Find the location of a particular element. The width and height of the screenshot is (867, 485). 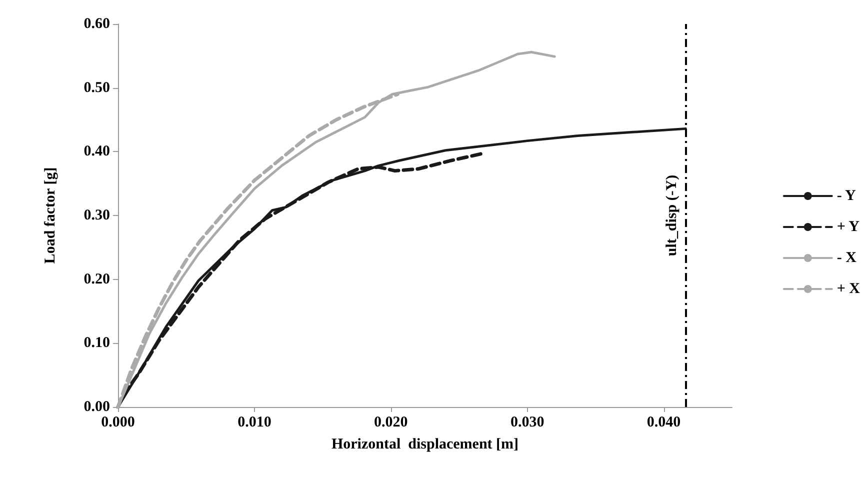

legend-label: - X is located at coordinates (846, 258).